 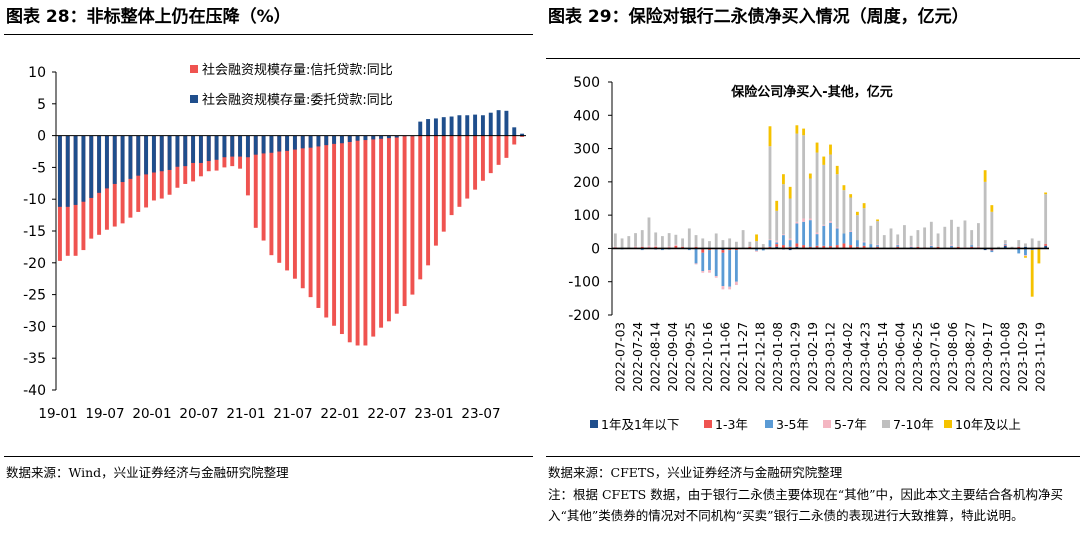 What do you see at coordinates (865, 357) in the screenshot?
I see `x-tick-label: 2023-04-23` at bounding box center [865, 357].